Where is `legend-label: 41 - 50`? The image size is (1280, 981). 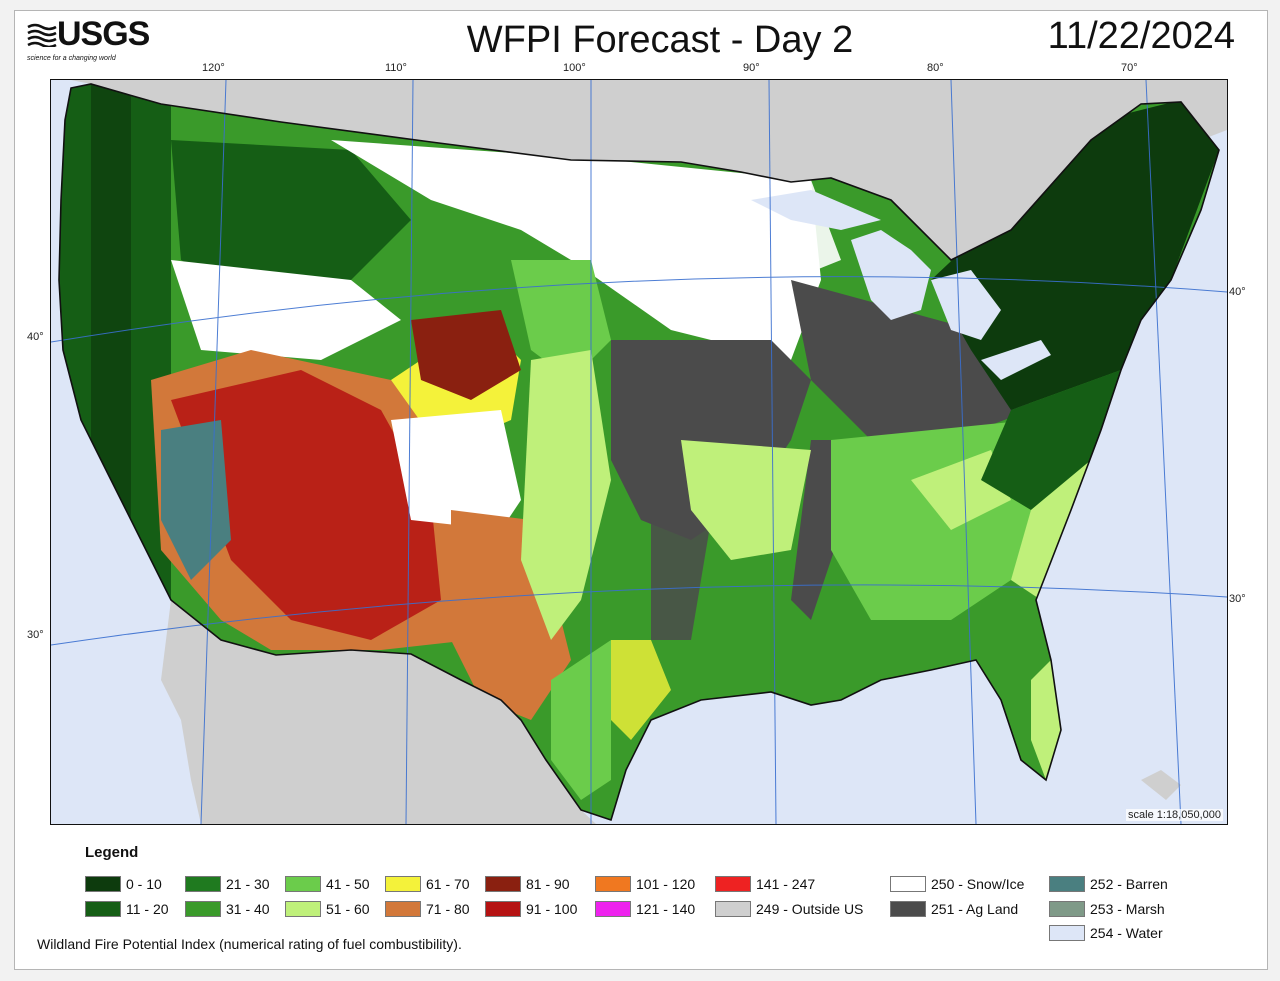
legend-label: 41 - 50 is located at coordinates (348, 884).